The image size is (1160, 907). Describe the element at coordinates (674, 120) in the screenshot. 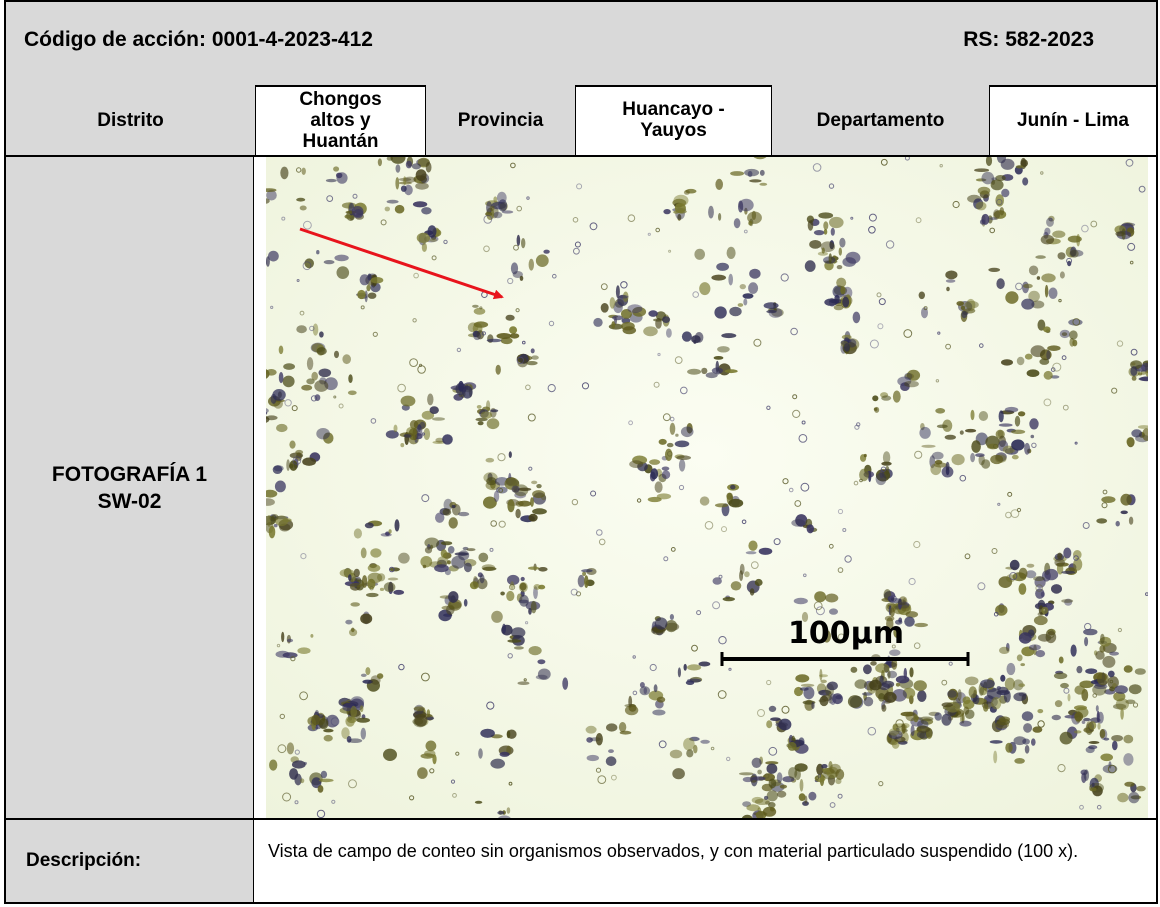

I see `province-value: Huancayo - Yauyos` at that location.